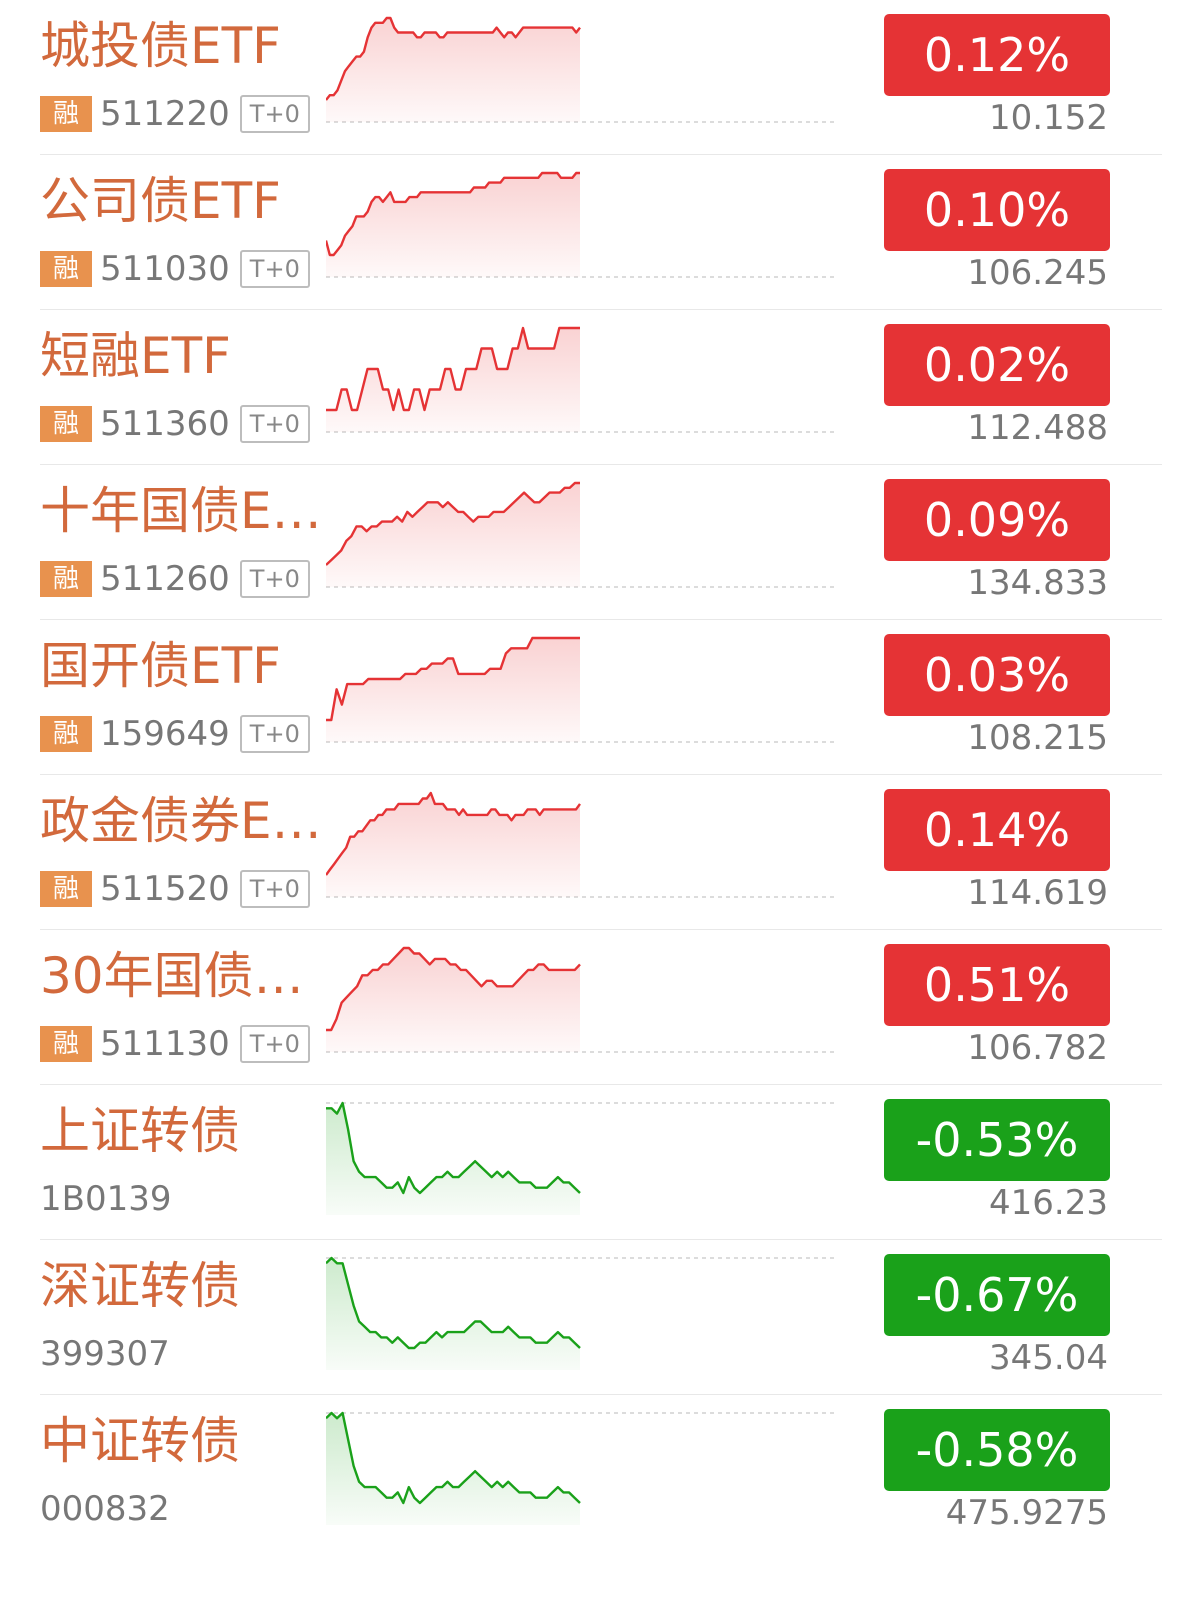  Describe the element at coordinates (1037, 893) in the screenshot. I see `last-price: 114.619` at that location.